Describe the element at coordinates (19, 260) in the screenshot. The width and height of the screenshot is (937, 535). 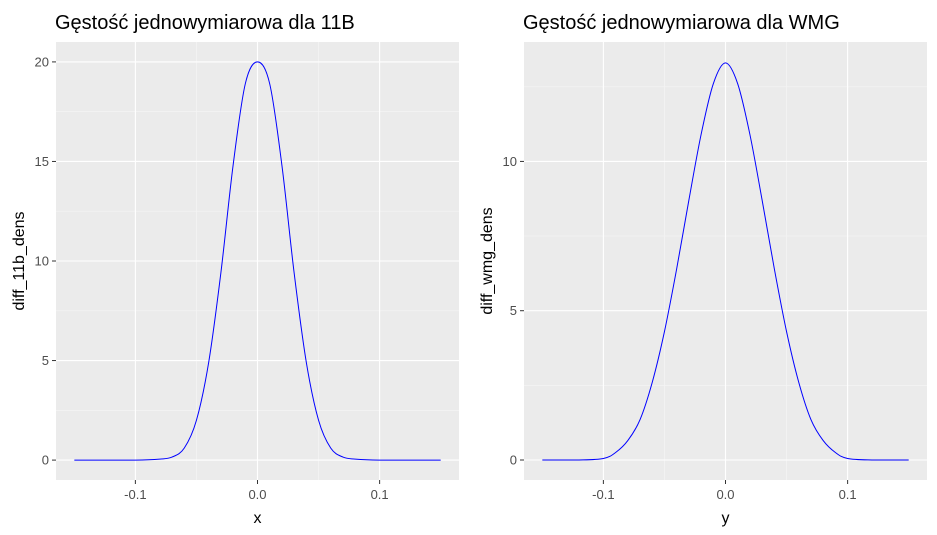
I see `y-axis-title: diff_11b_dens` at that location.